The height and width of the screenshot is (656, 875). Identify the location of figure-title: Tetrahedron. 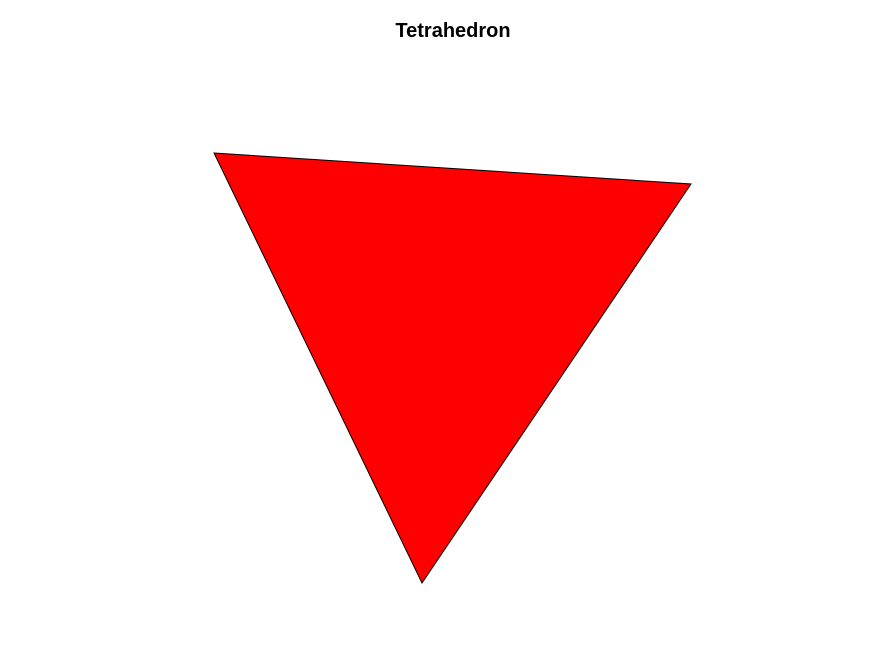
(453, 31).